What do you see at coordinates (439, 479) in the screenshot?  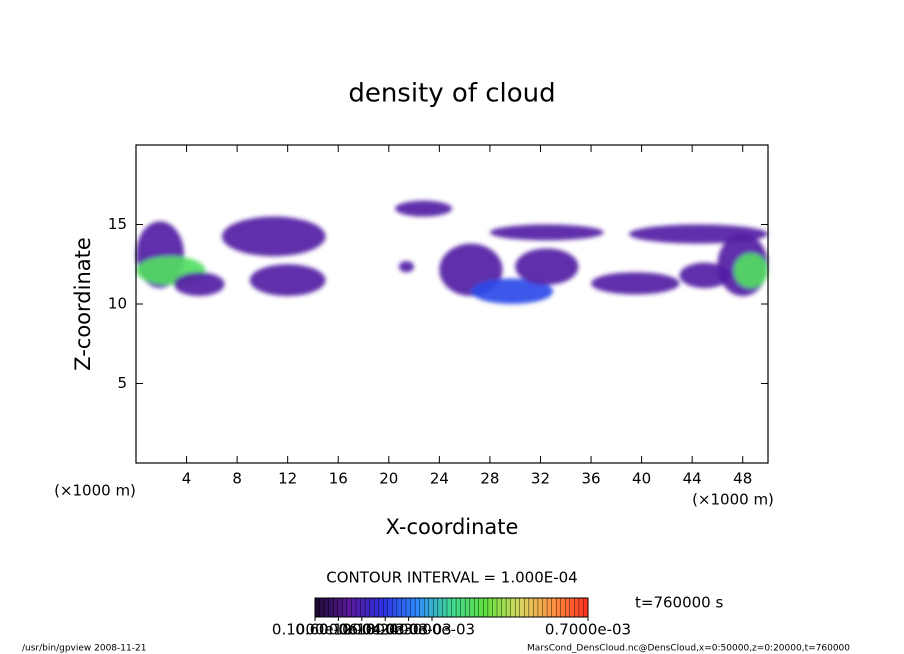 I see `x-tick-label: 24` at bounding box center [439, 479].